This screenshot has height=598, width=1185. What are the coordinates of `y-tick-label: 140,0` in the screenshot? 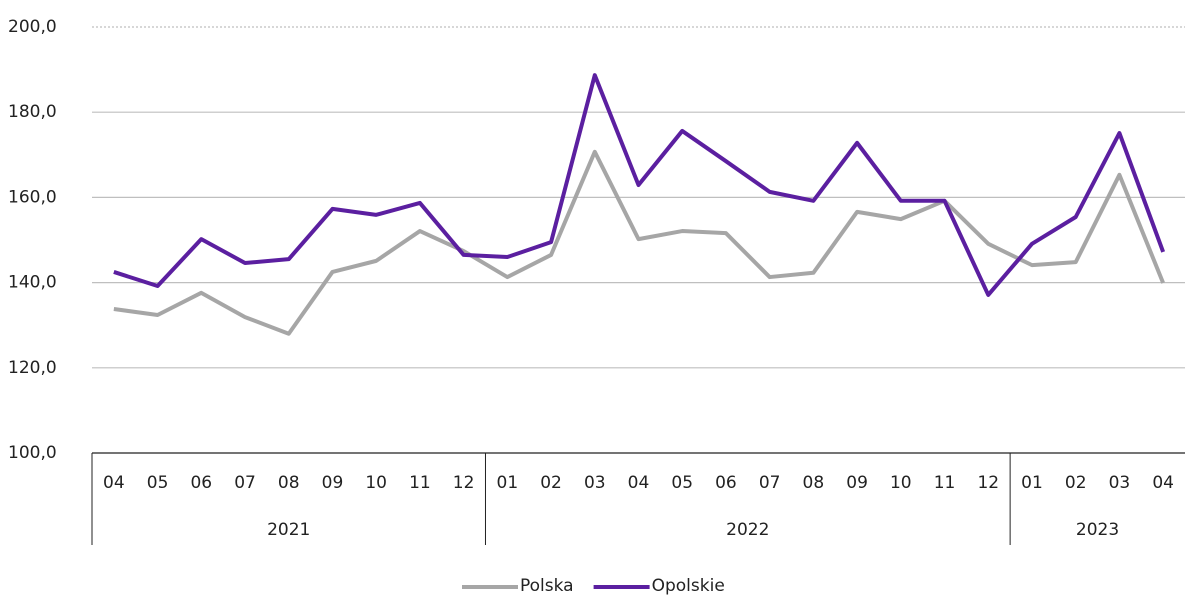 It's located at (32, 283).